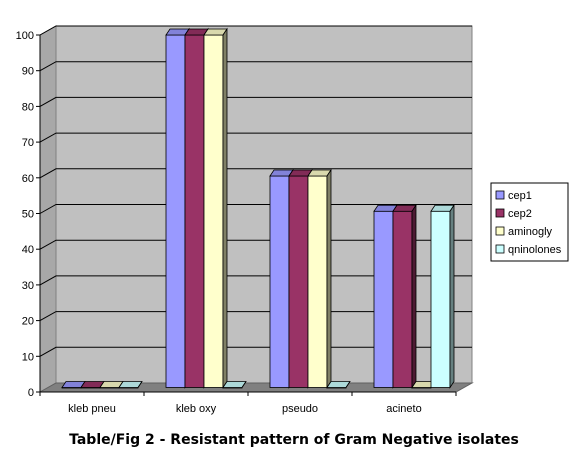  I want to click on bar-aminogly-kleb-oxy, so click(215, 208).